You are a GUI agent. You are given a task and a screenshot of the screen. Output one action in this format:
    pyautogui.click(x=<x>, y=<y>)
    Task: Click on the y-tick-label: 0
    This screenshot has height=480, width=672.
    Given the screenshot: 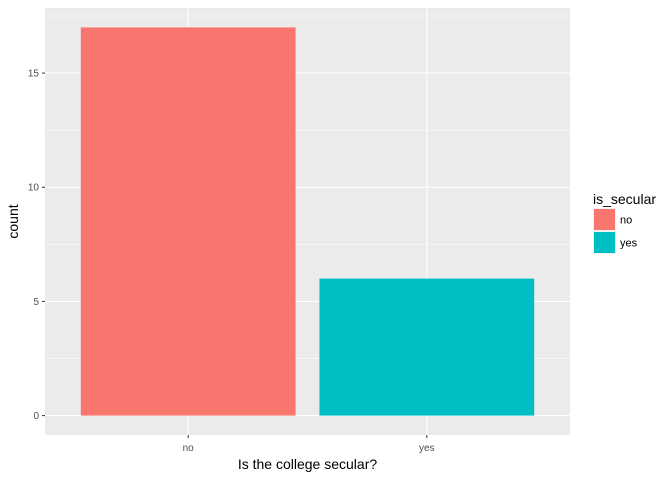 What is the action you would take?
    pyautogui.click(x=36, y=416)
    